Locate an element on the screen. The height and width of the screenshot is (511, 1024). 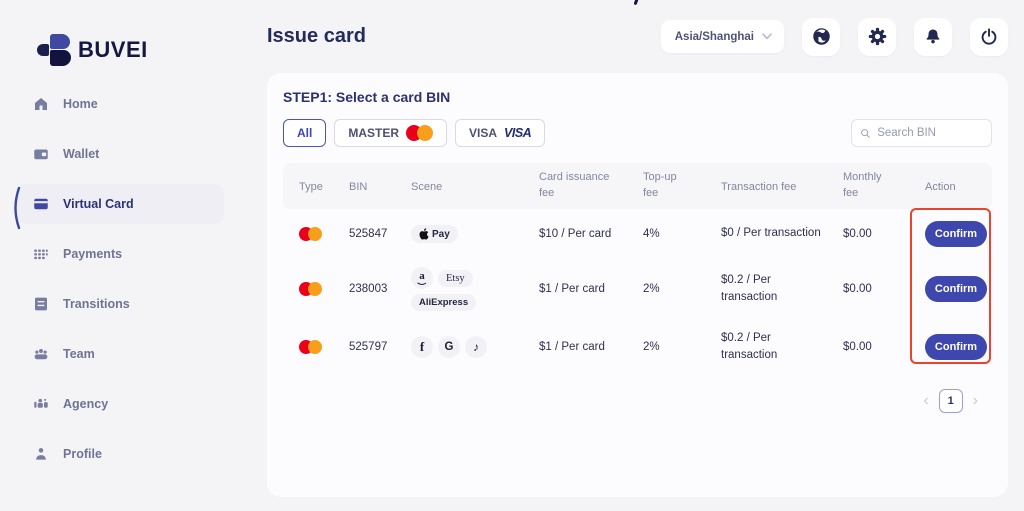
sidebar-item-team: Team is located at coordinates (120, 354).